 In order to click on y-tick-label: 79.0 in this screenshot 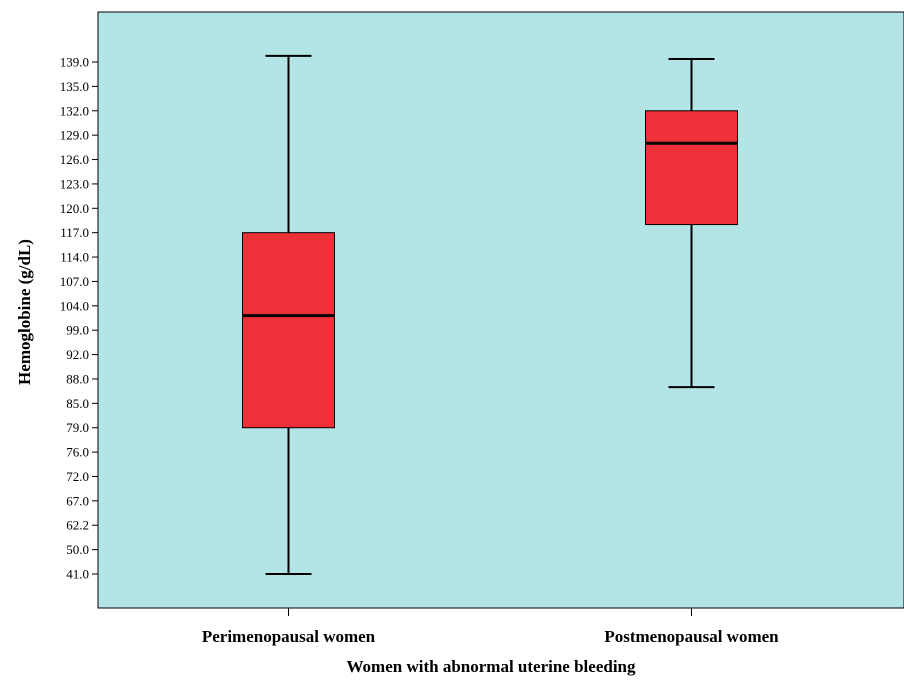, I will do `click(77, 427)`.